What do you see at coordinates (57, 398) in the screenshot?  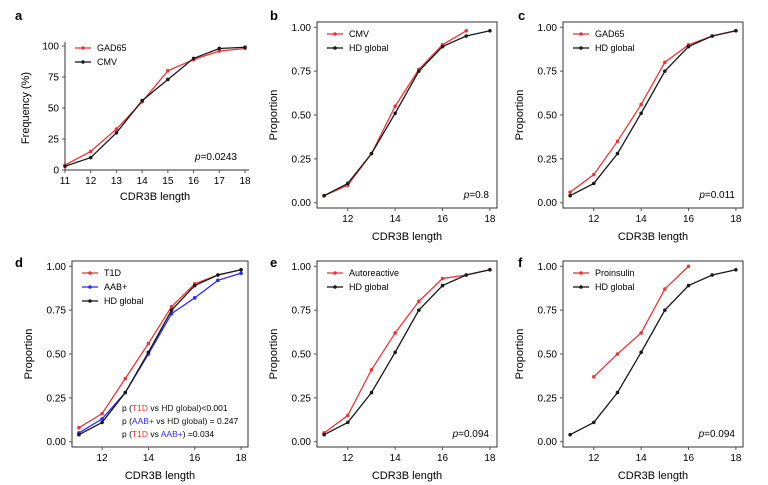 I see `y-tick-label: 0.25` at bounding box center [57, 398].